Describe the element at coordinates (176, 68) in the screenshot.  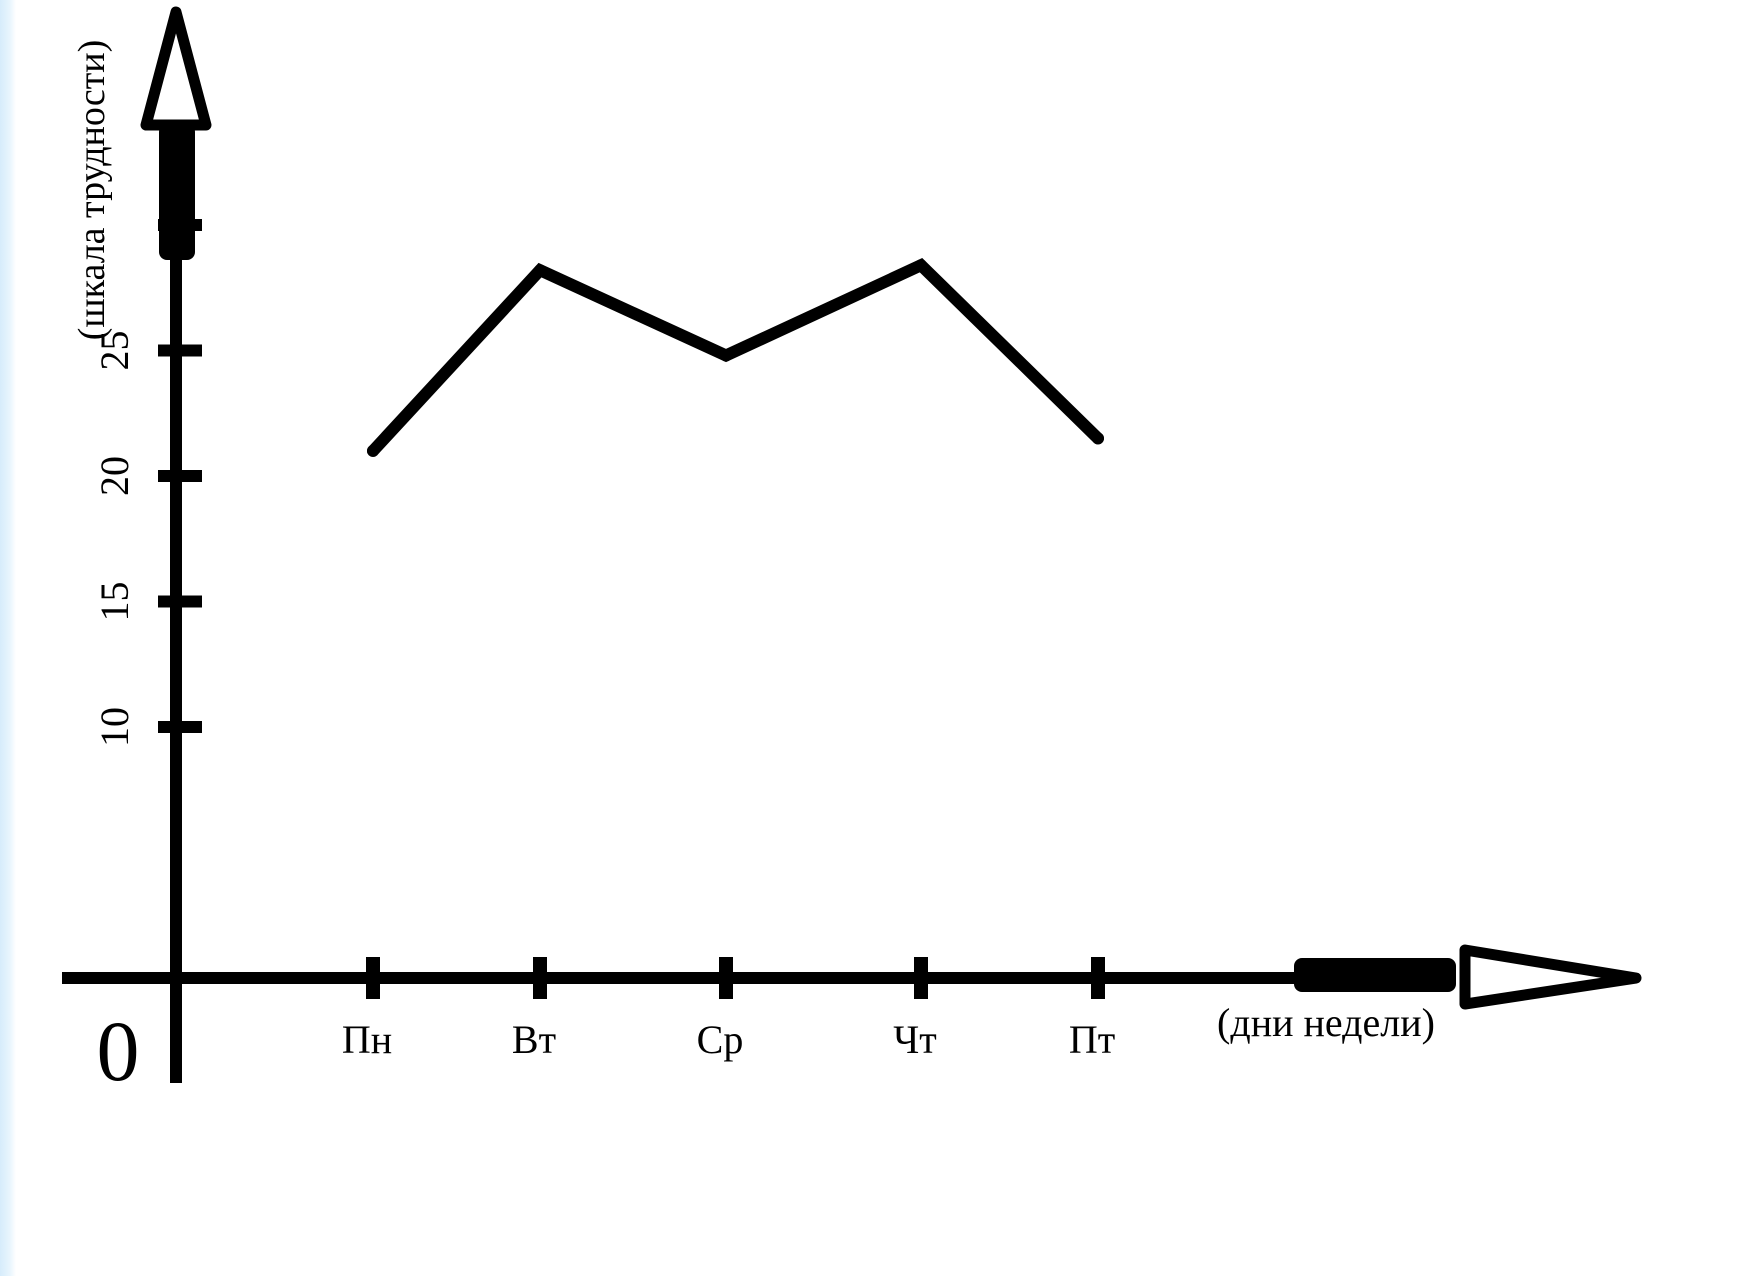
I see `y-axis-arrowhead` at that location.